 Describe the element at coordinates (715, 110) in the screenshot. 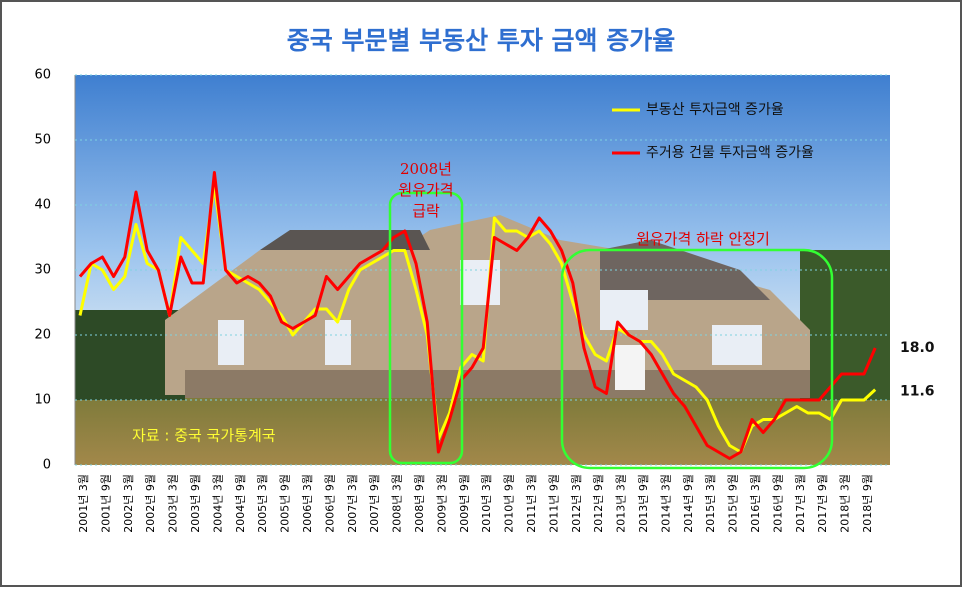

I see `legend-label: 부동산 투자금액 증가율` at that location.